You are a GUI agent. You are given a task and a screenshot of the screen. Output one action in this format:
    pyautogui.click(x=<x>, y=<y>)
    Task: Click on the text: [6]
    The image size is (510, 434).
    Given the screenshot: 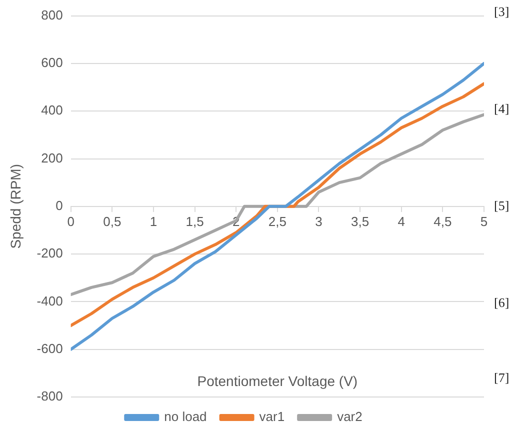 What is the action you would take?
    pyautogui.click(x=502, y=303)
    